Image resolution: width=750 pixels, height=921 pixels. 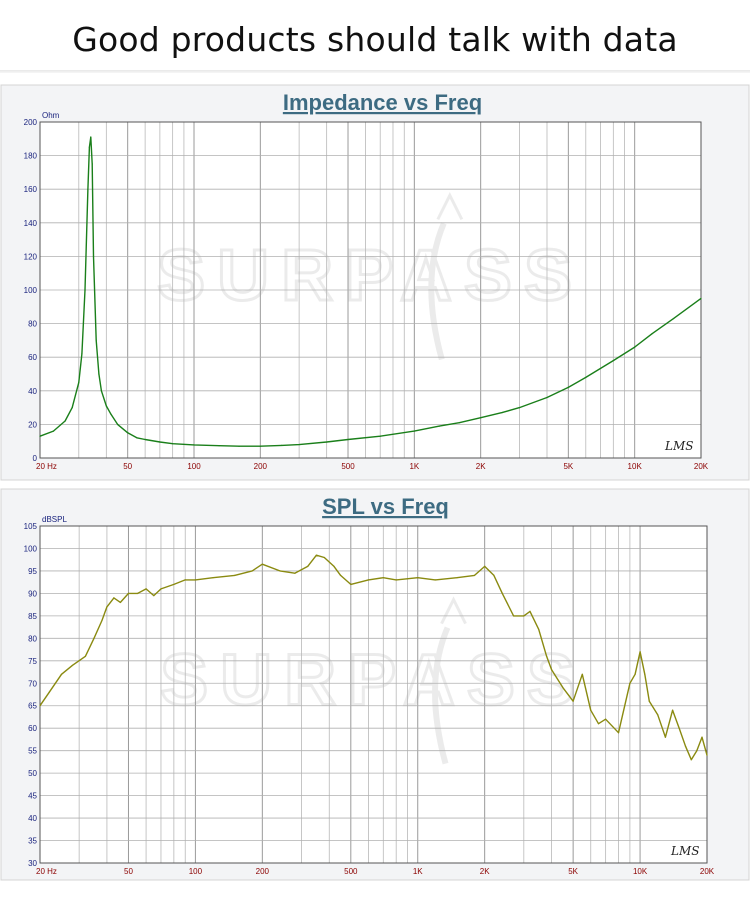 What do you see at coordinates (707, 871) in the screenshot?
I see `x-tick-label: 20K` at bounding box center [707, 871].